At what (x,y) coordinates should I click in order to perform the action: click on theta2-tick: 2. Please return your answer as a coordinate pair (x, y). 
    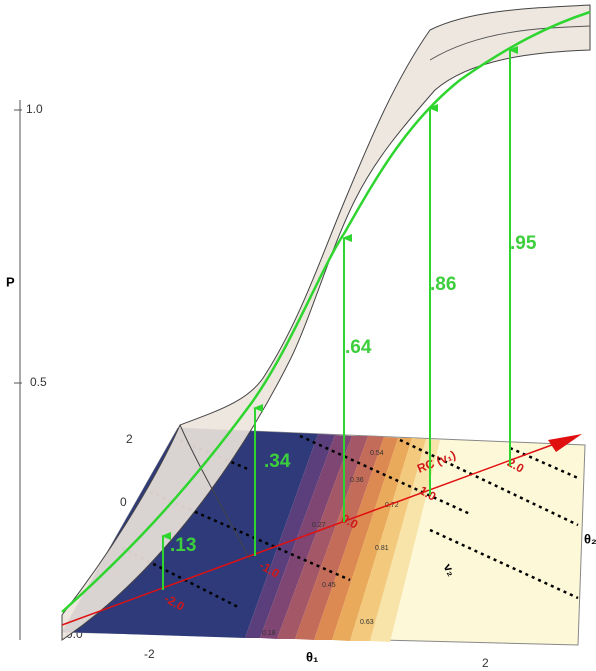
    Looking at the image, I should click on (129, 439).